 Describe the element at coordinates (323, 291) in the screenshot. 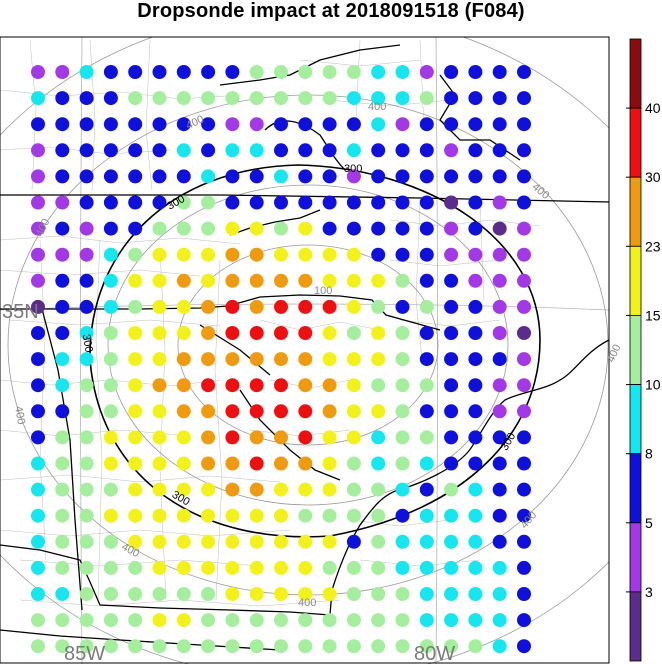

I see `ring-label-100: 100` at that location.